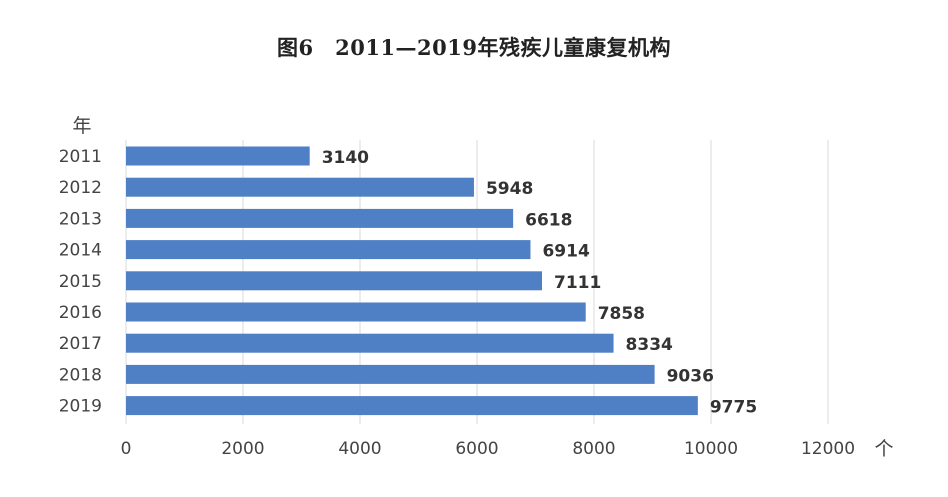  I want to click on y-tick-label-2017: 2017, so click(80, 344).